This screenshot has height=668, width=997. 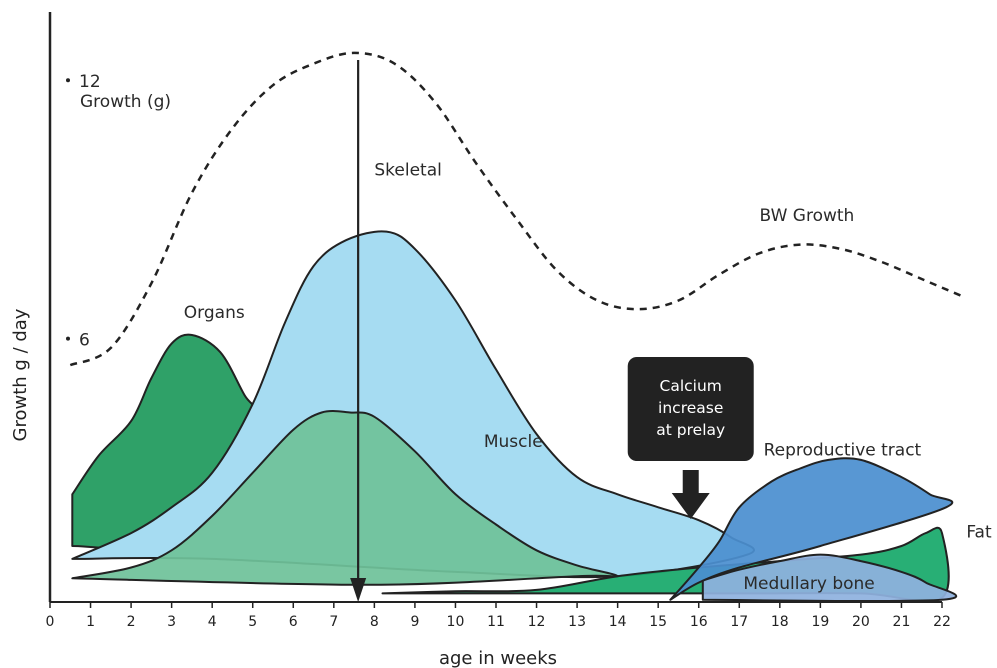 What do you see at coordinates (861, 622) in the screenshot?
I see `x-tick-label: 20` at bounding box center [861, 622].